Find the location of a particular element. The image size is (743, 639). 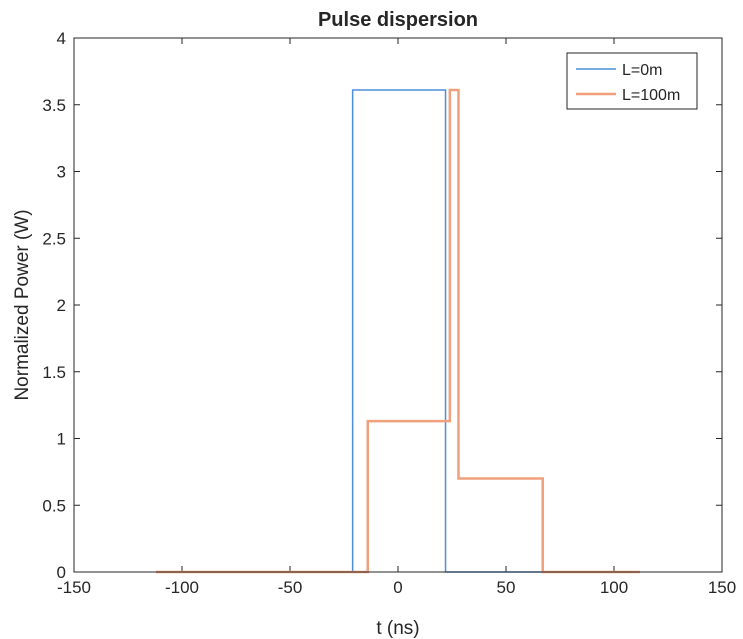

x-tick-label: 150 is located at coordinates (722, 587).